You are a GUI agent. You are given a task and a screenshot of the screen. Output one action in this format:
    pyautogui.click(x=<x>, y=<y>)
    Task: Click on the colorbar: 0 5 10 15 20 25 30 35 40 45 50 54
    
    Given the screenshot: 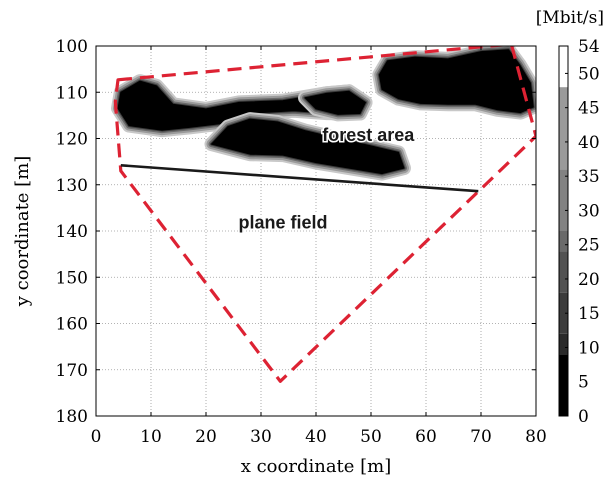 What is the action you would take?
    pyautogui.click(x=579, y=232)
    